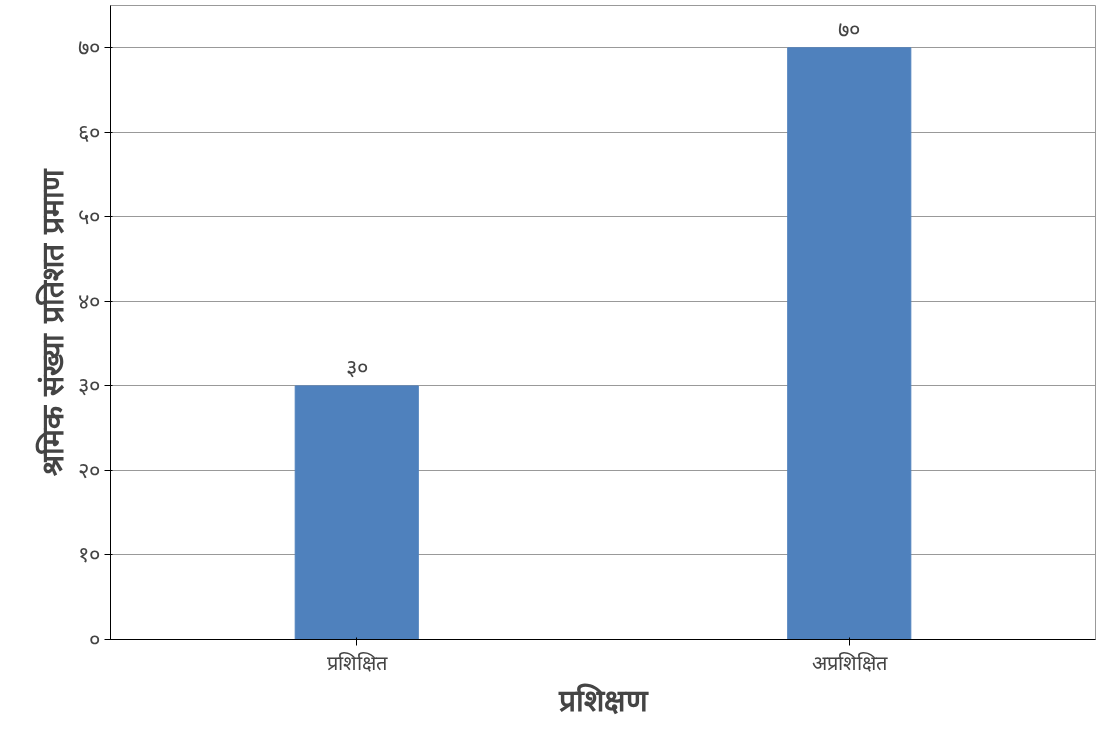  Describe the element at coordinates (88, 386) in the screenshot. I see `y-tick-label: ३०` at that location.